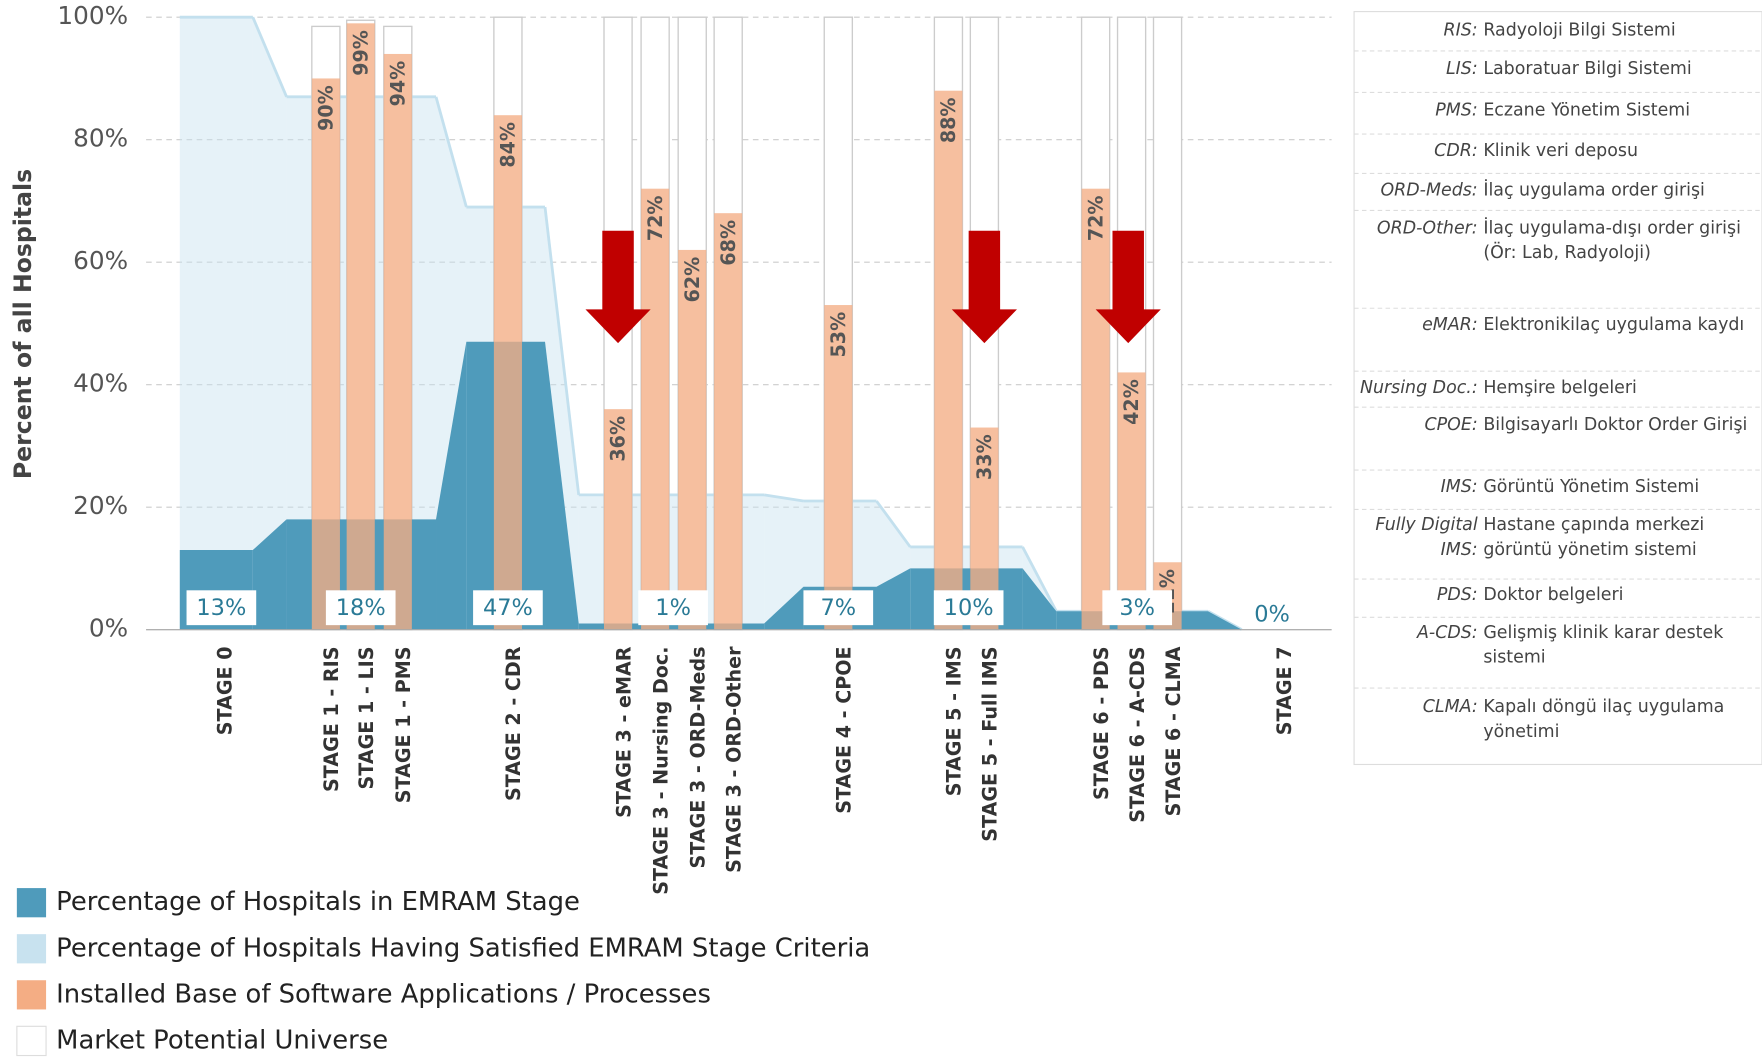 The image size is (1762, 1057). Describe the element at coordinates (1615, 425) in the screenshot. I see `glossary-text: Bilgisayarlı Doktor Order Girişi` at that location.